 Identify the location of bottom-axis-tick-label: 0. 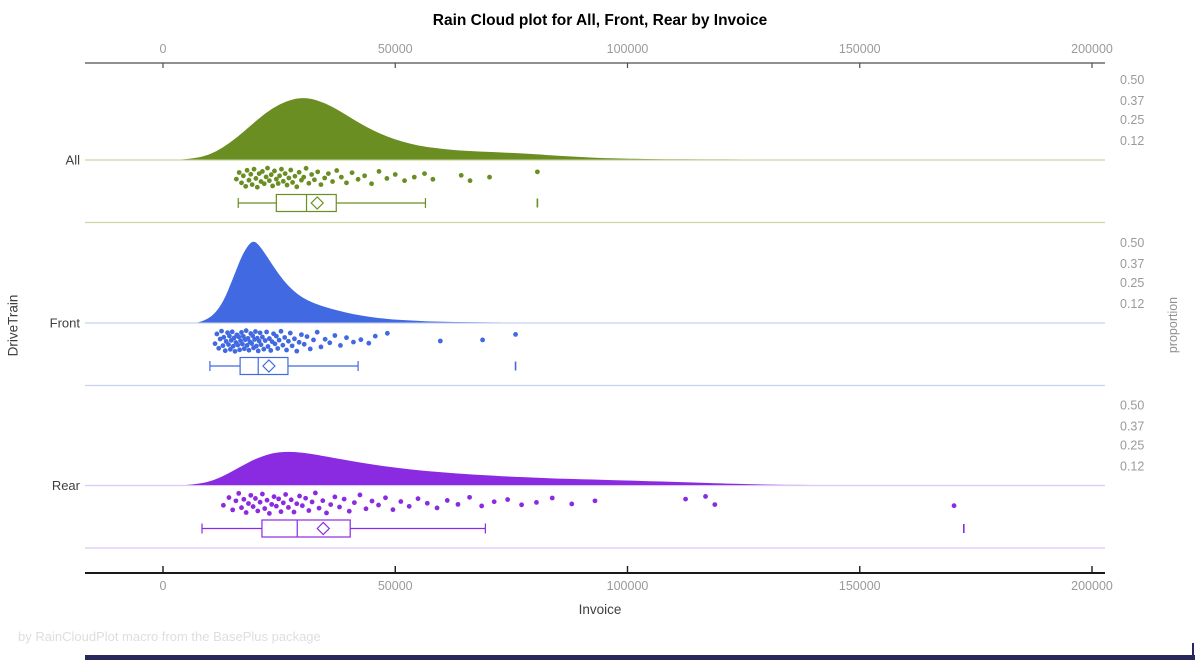
(163, 586).